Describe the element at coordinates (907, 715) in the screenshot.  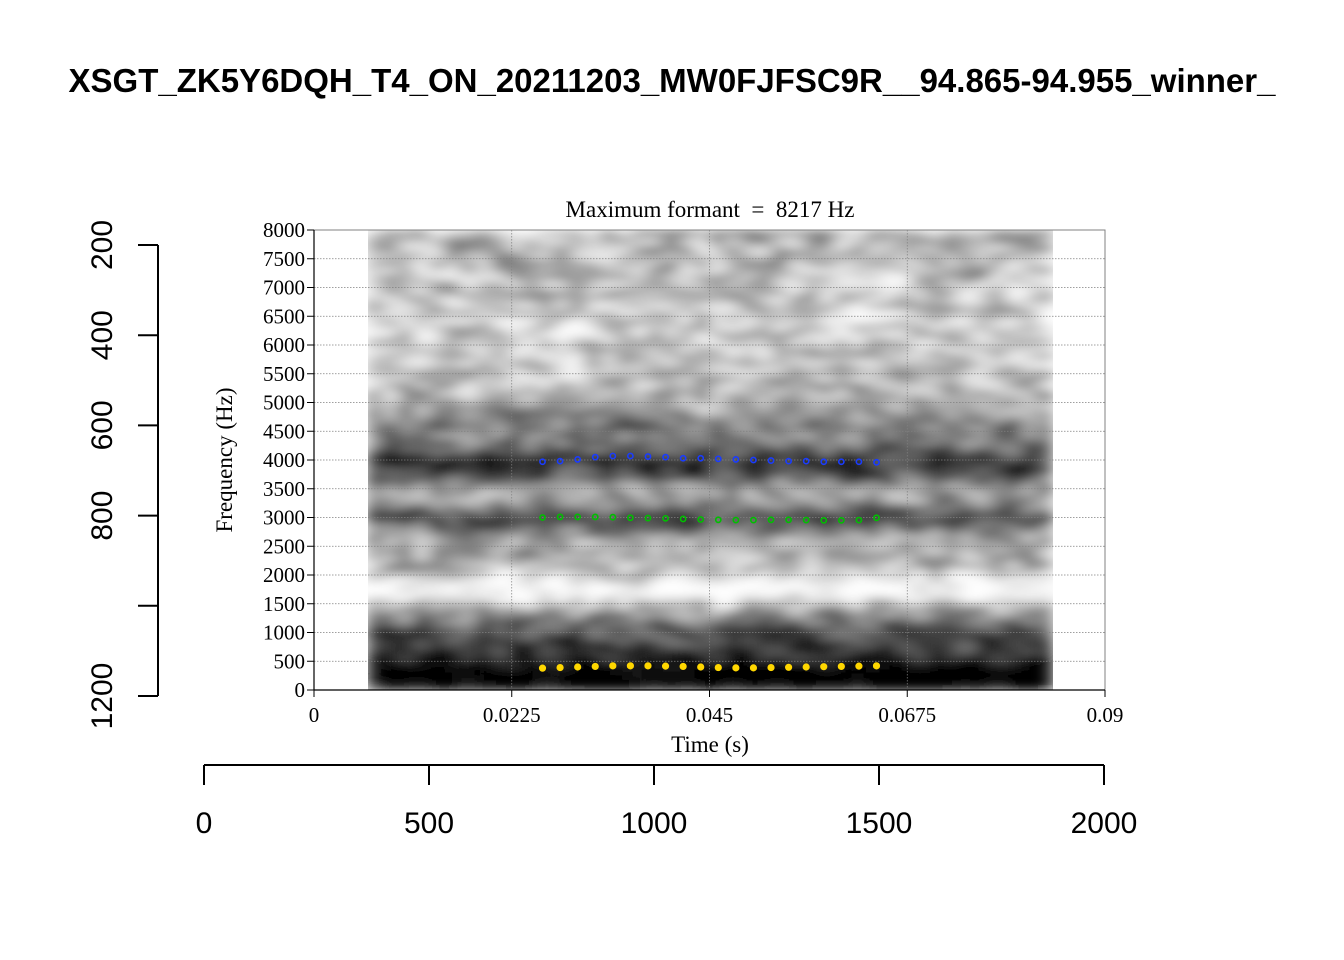
I see `x-tick-label: 0.0675` at that location.